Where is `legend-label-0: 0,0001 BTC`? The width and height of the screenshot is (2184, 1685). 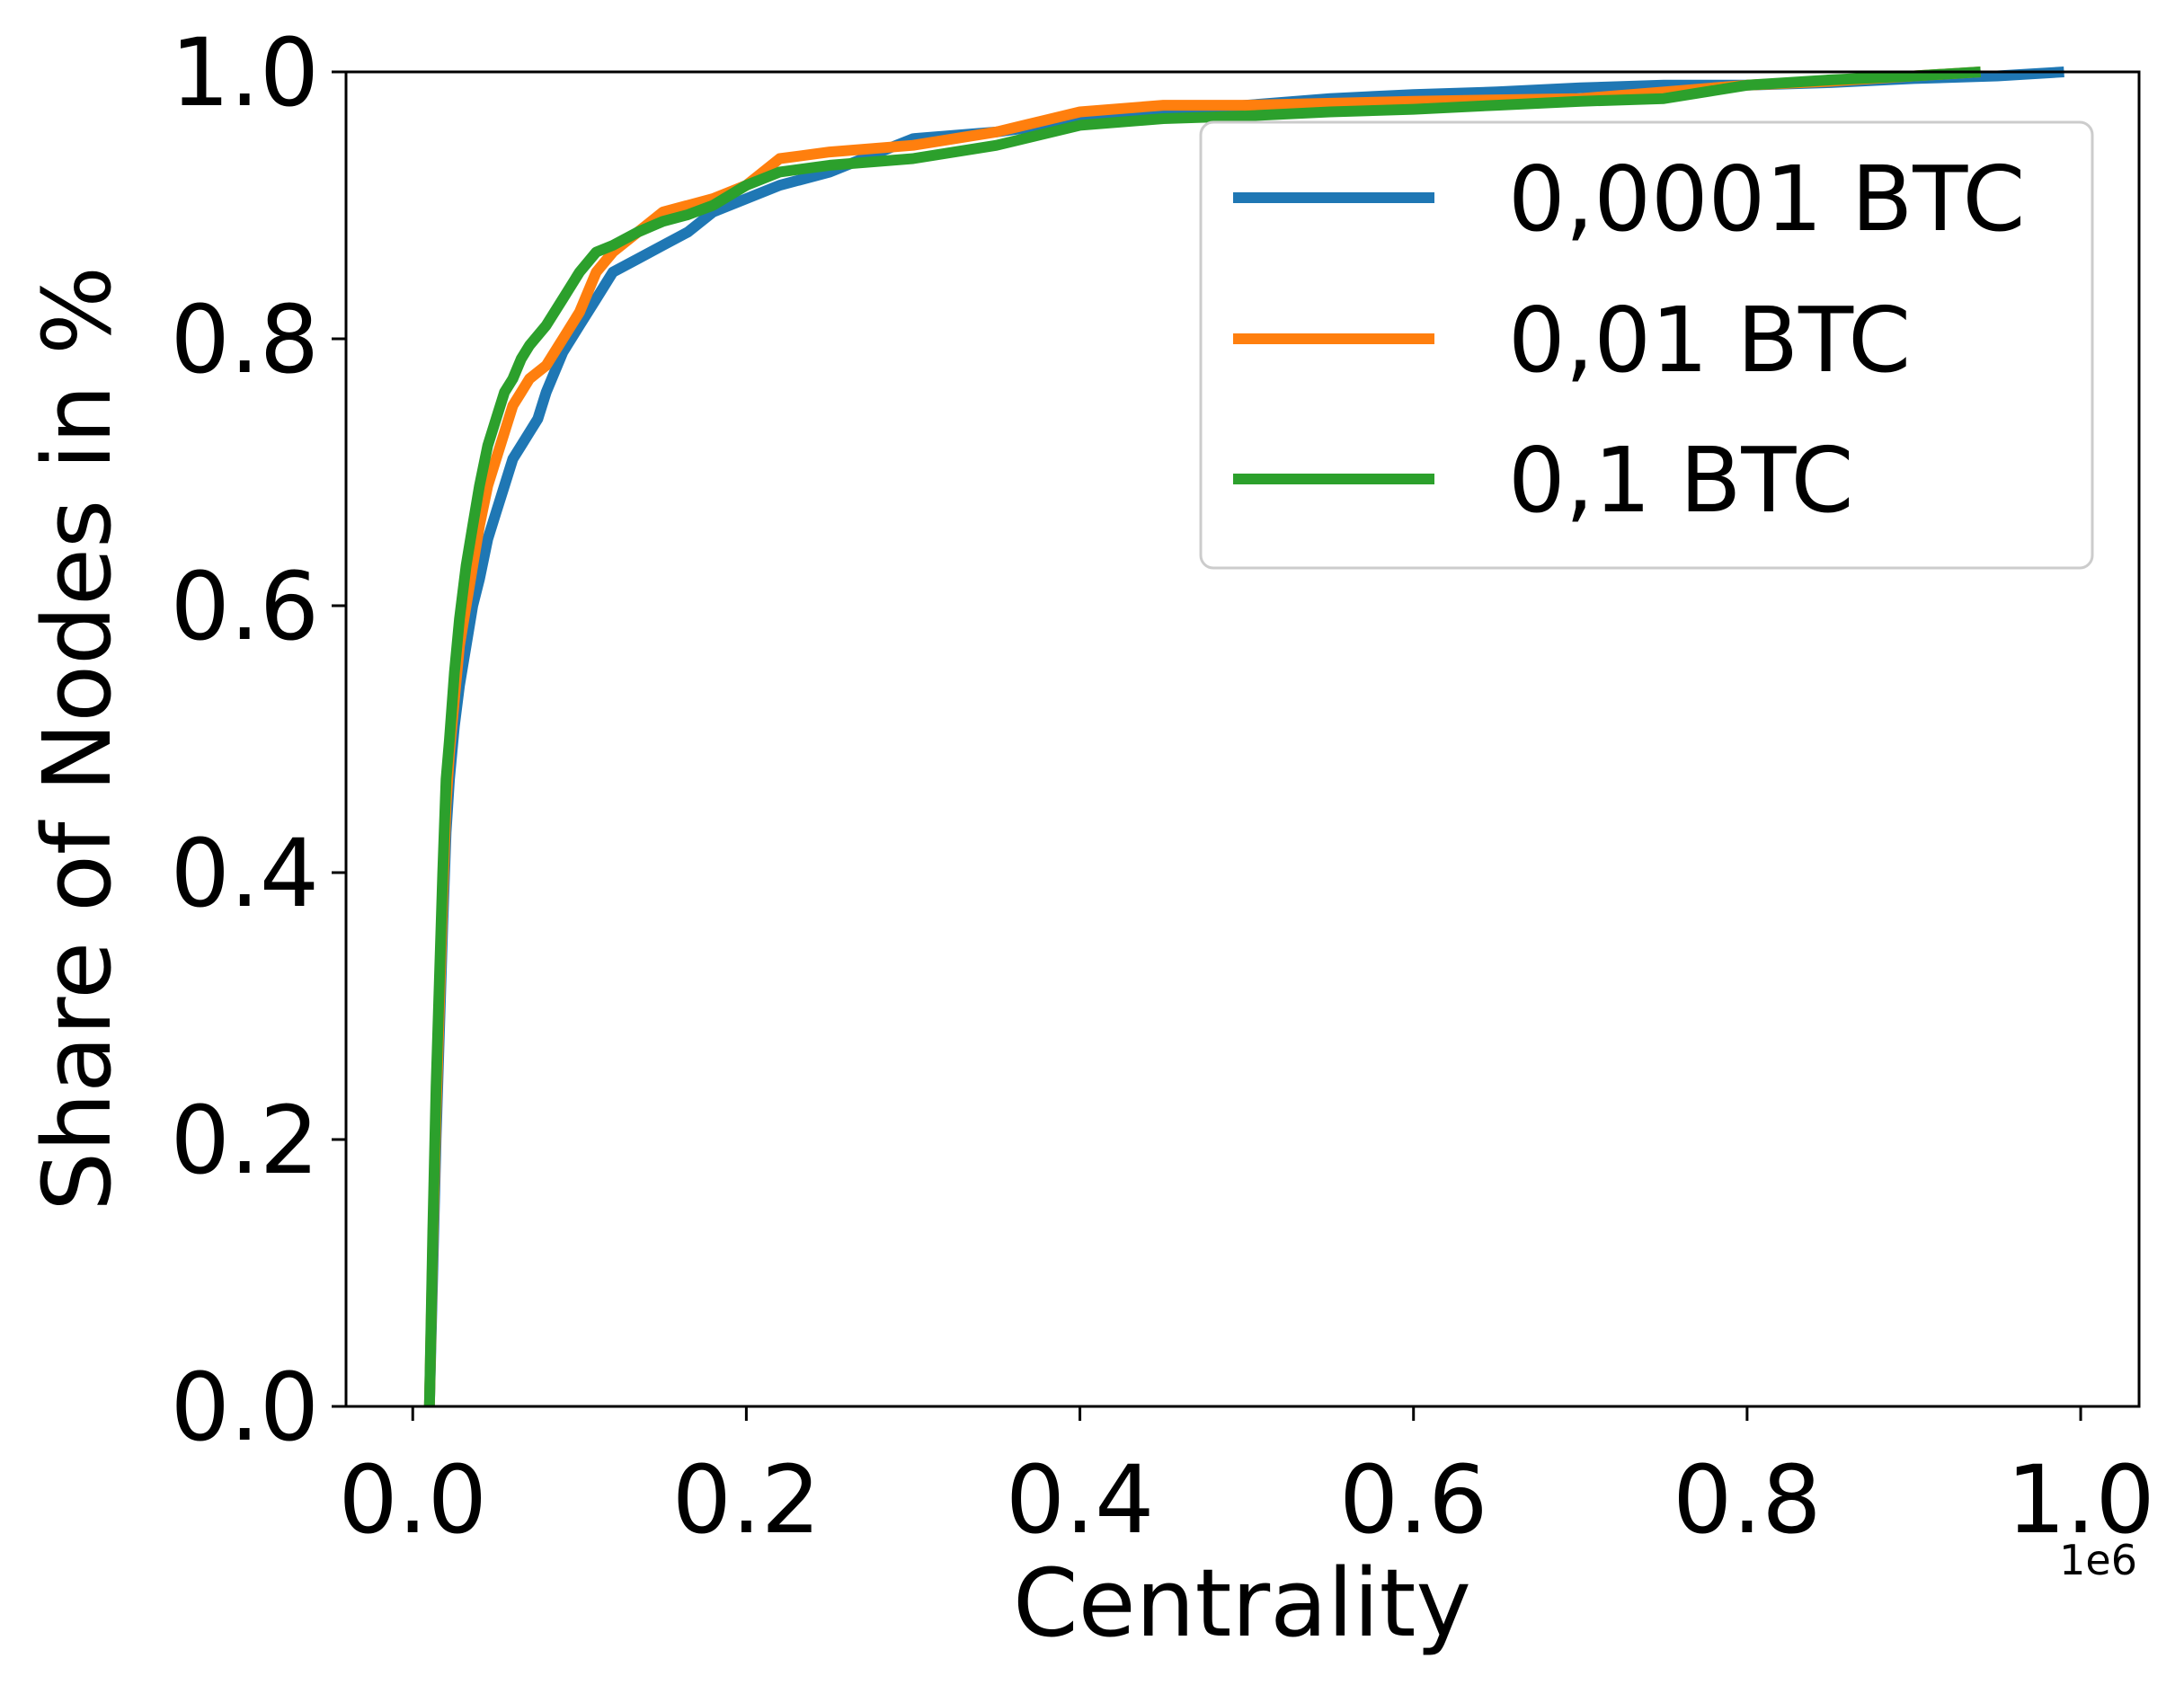
legend-label-0: 0,0001 BTC is located at coordinates (1767, 199).